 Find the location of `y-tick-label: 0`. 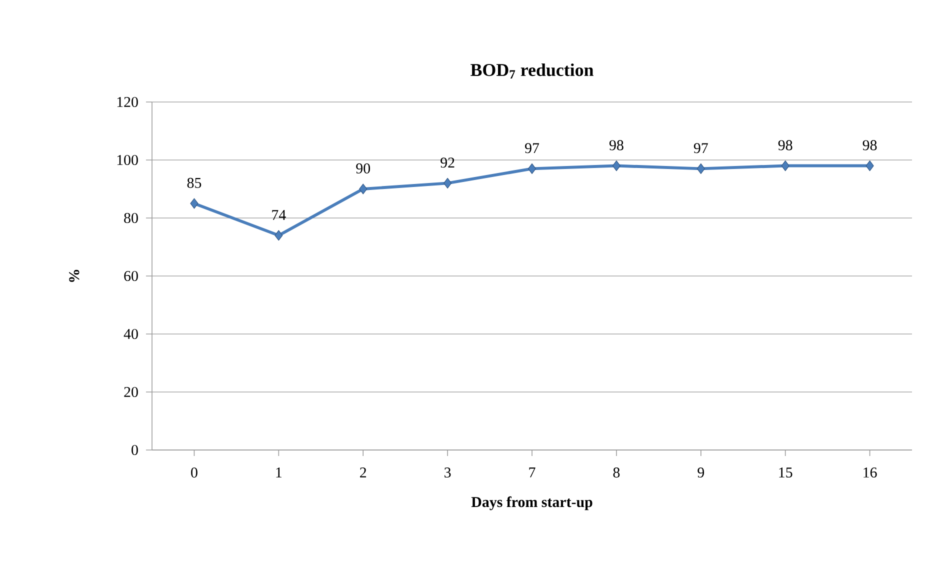

y-tick-label: 0 is located at coordinates (135, 450).